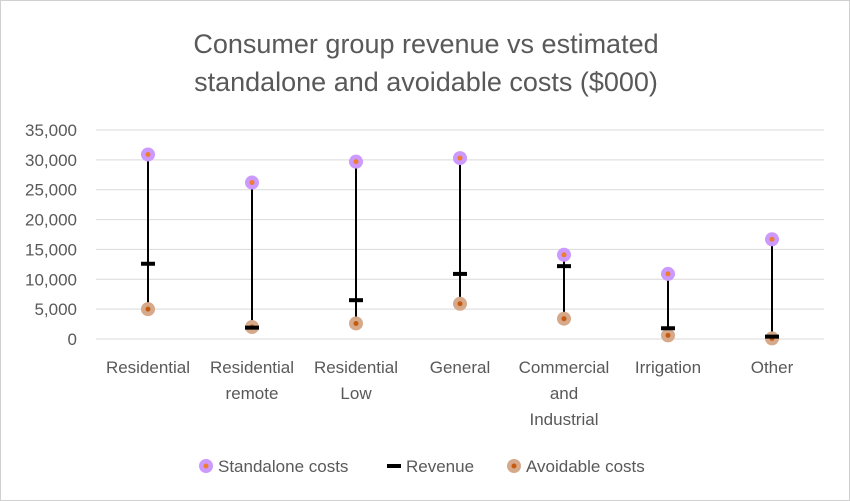 This screenshot has height=501, width=850. I want to click on legend-label: Avoidable costs, so click(585, 466).